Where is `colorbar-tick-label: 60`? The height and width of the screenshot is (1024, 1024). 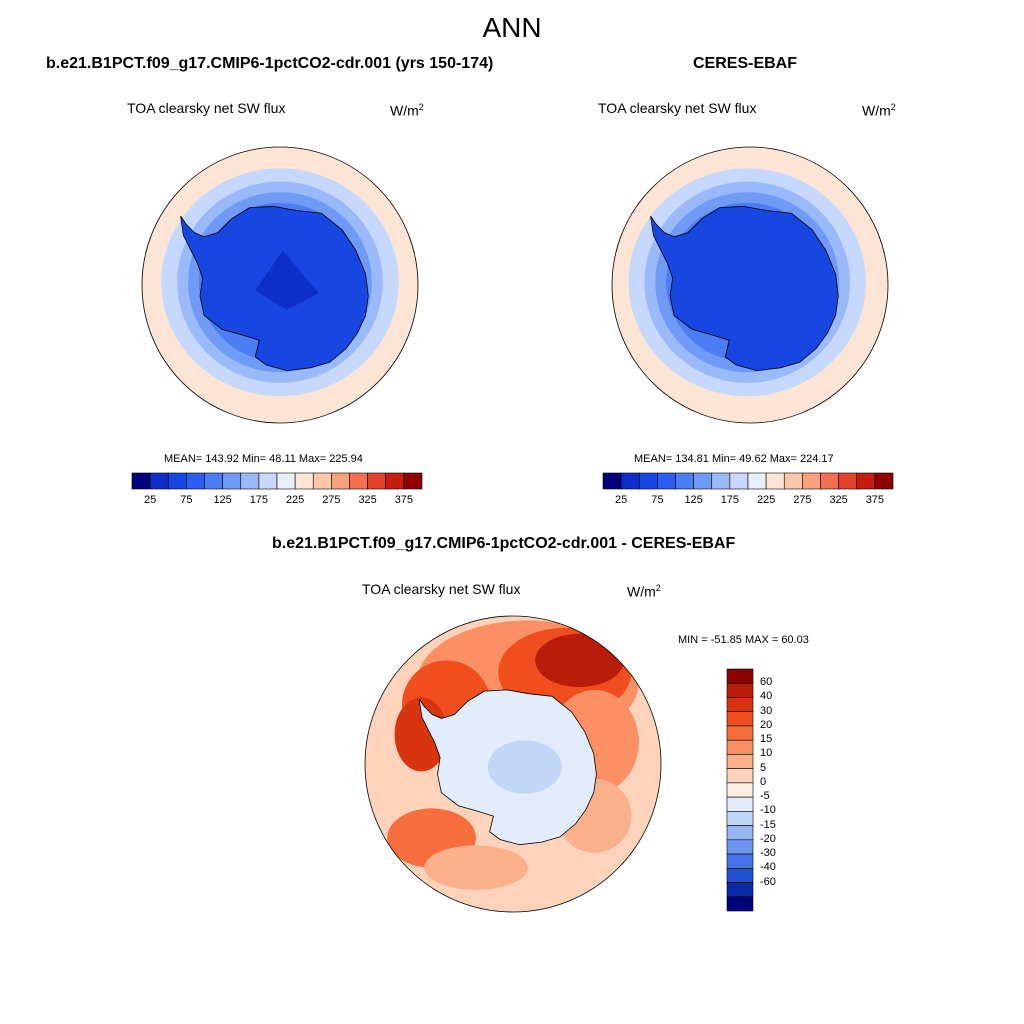
colorbar-tick-label: 60 is located at coordinates (766, 682).